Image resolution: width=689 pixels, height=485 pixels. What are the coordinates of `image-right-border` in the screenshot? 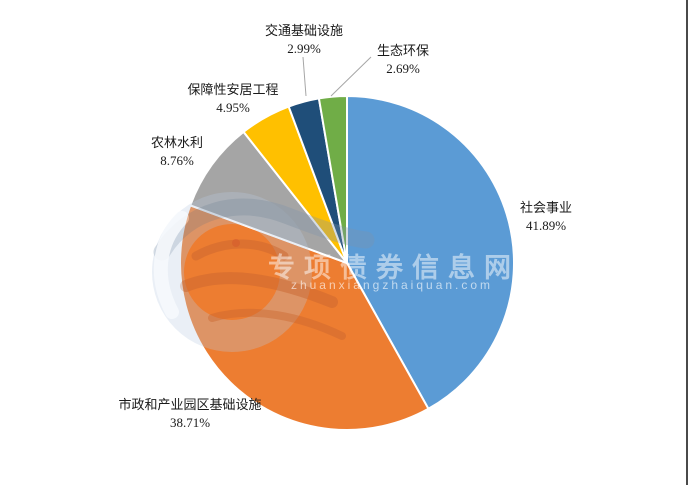 It's located at (687, 242).